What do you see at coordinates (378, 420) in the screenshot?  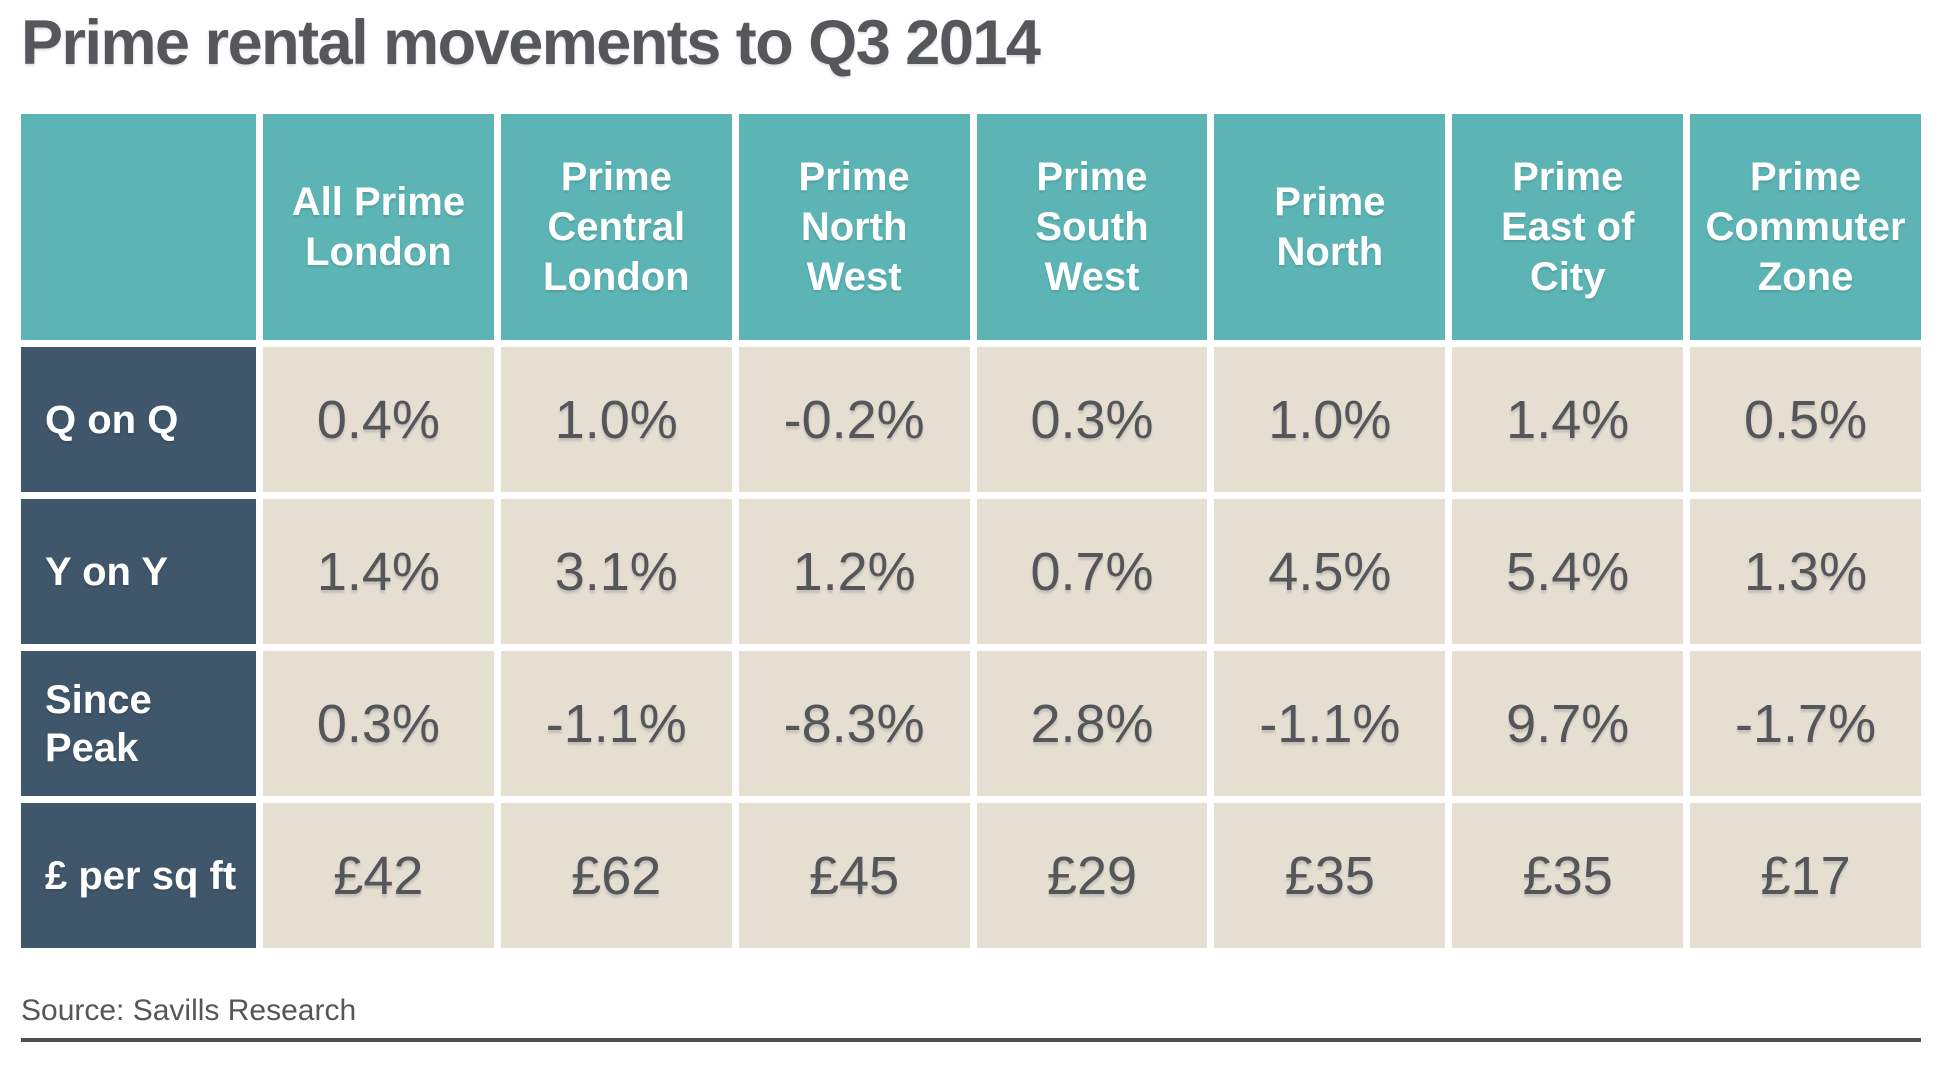 I see `value-cell: 0.4%` at bounding box center [378, 420].